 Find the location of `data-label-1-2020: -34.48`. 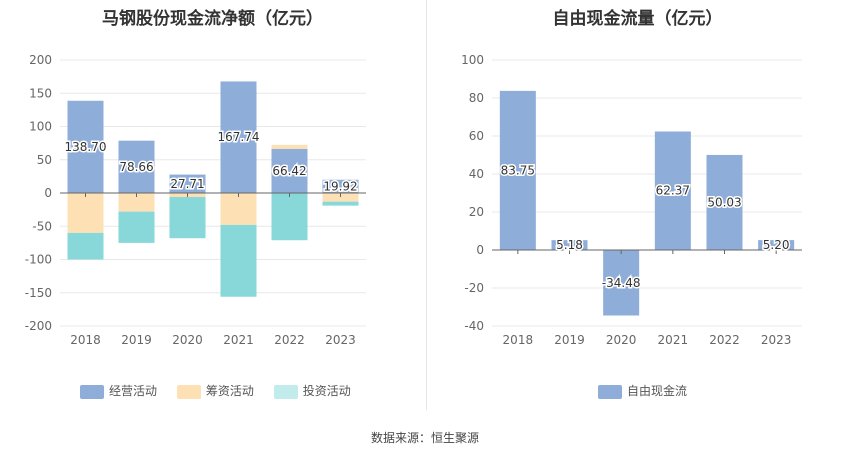

data-label-1-2020: -34.48 is located at coordinates (621, 283).